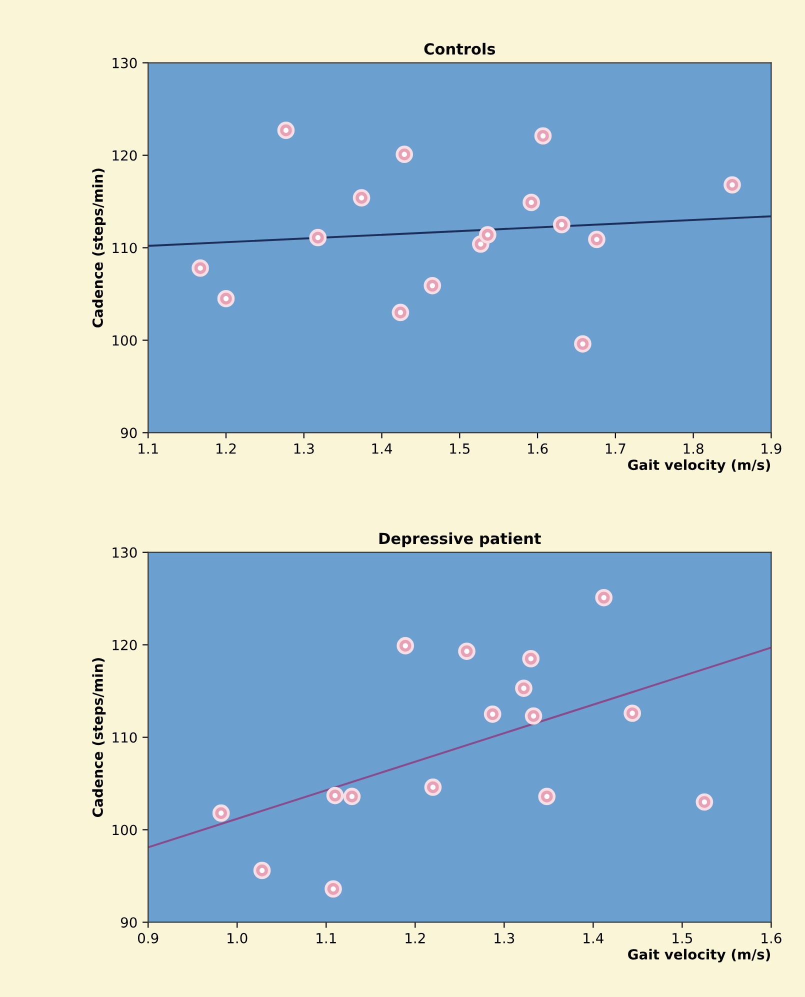 The height and width of the screenshot is (997, 805). Describe the element at coordinates (238, 938) in the screenshot. I see `x-tick-label: 1.0` at that location.